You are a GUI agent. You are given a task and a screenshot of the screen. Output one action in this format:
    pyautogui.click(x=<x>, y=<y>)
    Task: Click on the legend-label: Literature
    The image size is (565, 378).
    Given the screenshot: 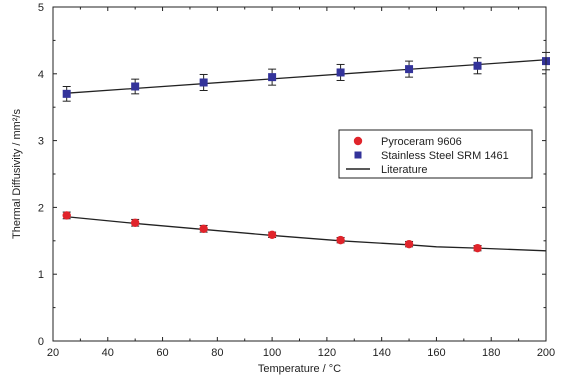 What is the action you would take?
    pyautogui.click(x=404, y=170)
    